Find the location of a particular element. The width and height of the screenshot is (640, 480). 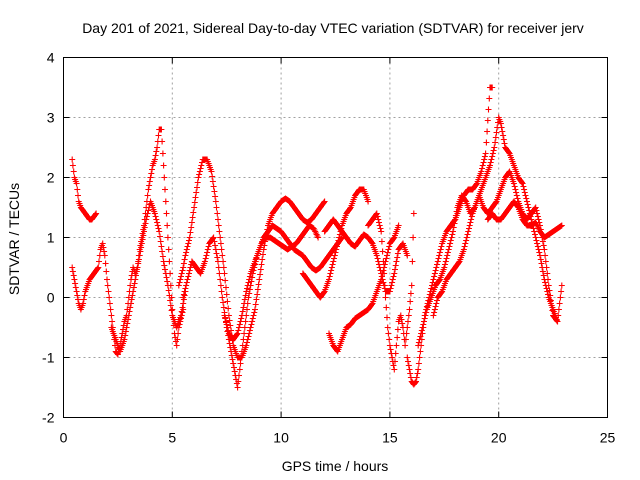

x-tick-label: 25 is located at coordinates (608, 438).